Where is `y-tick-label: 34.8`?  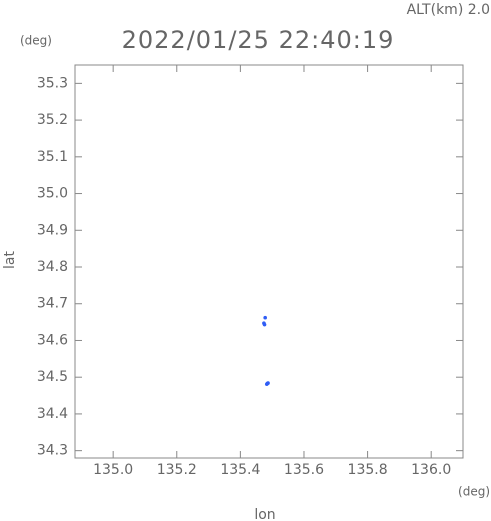 y-tick-label: 34.8 is located at coordinates (52, 267).